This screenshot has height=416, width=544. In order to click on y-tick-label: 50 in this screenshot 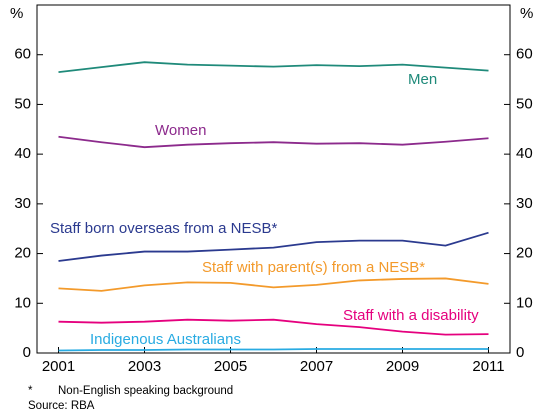, I will do `click(22, 103)`.